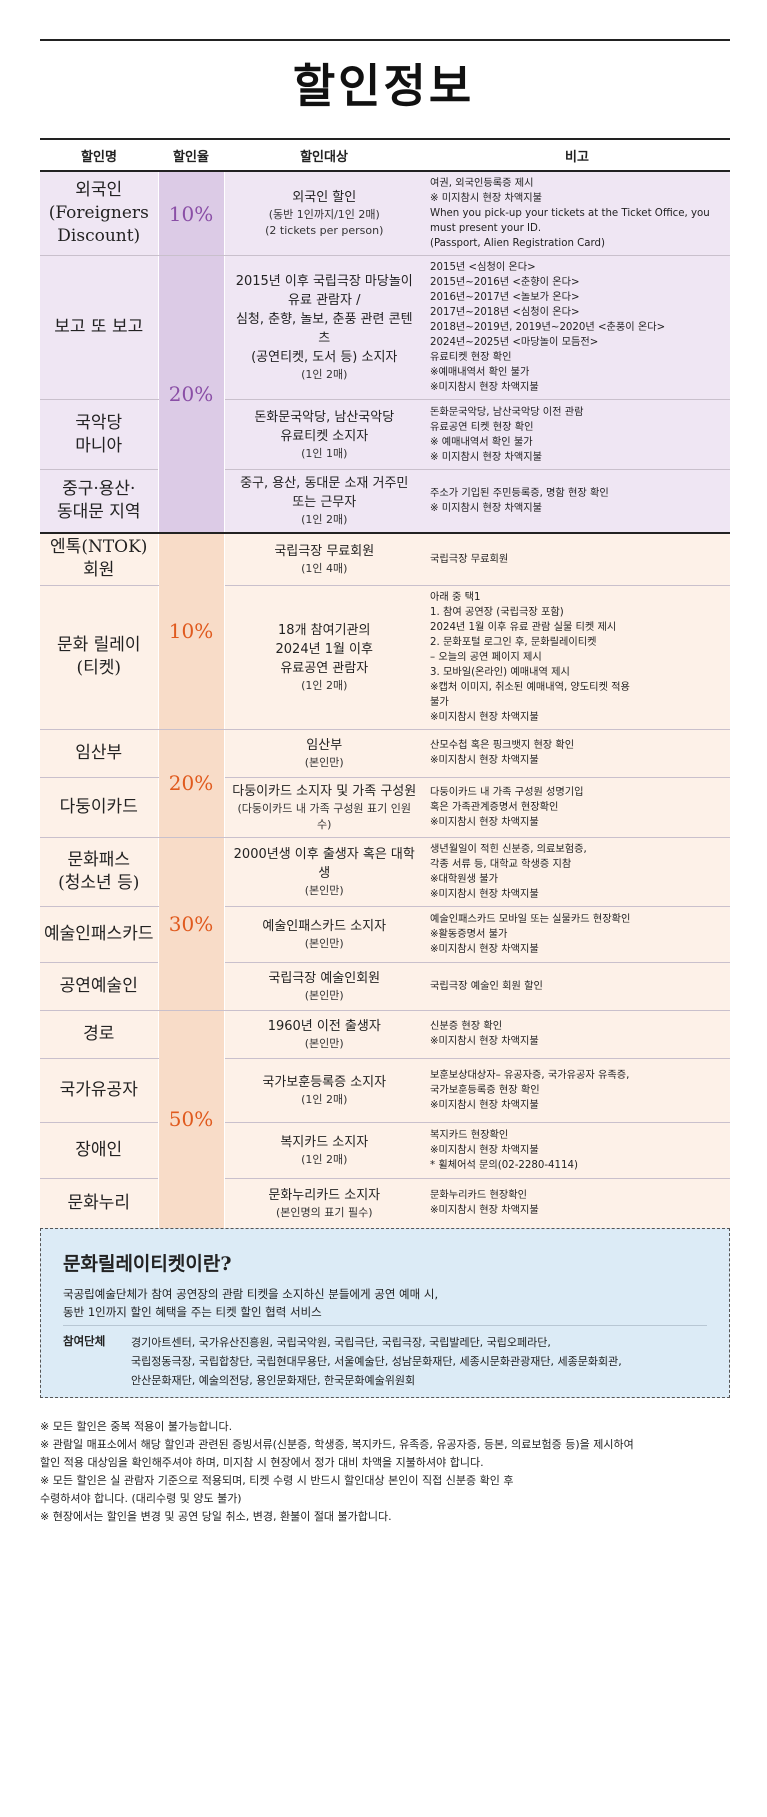 The image size is (767, 1817). I want to click on discount-target: 18개 참여기관의 2024년 1월 이후 유료공연 관람자 (1인 2매), so click(324, 657).